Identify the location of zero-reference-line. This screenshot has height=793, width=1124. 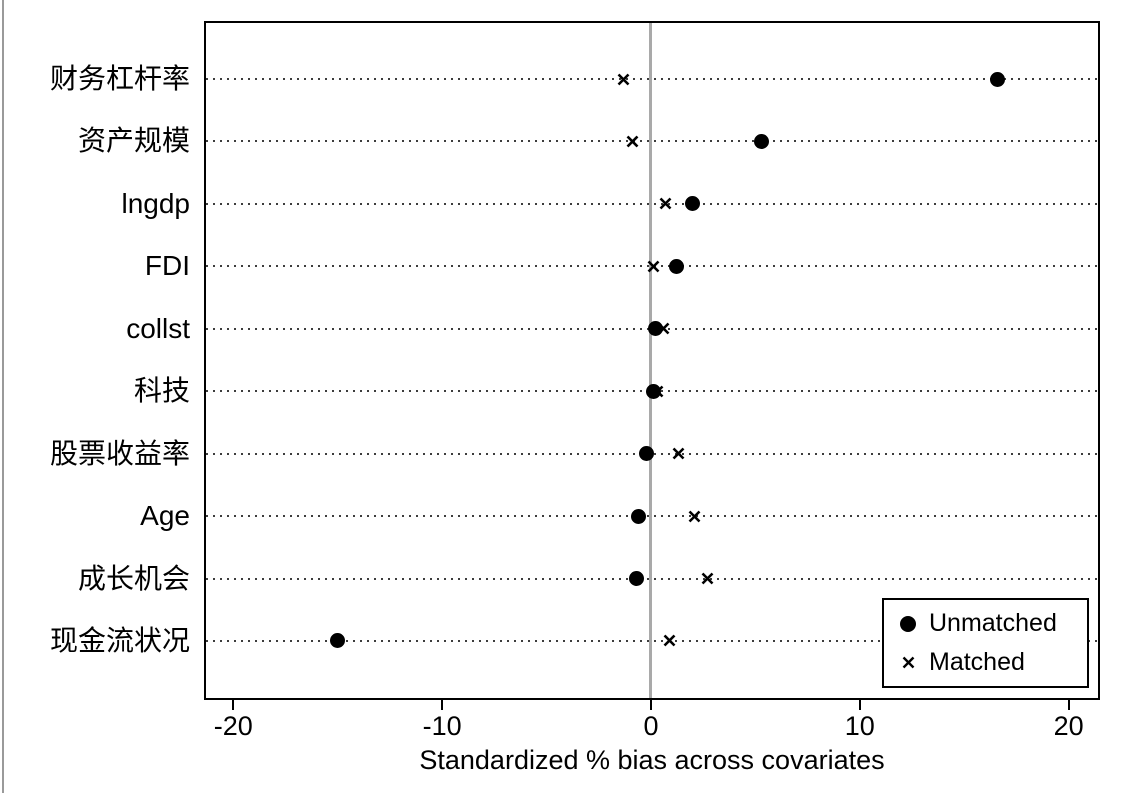
(651, 360).